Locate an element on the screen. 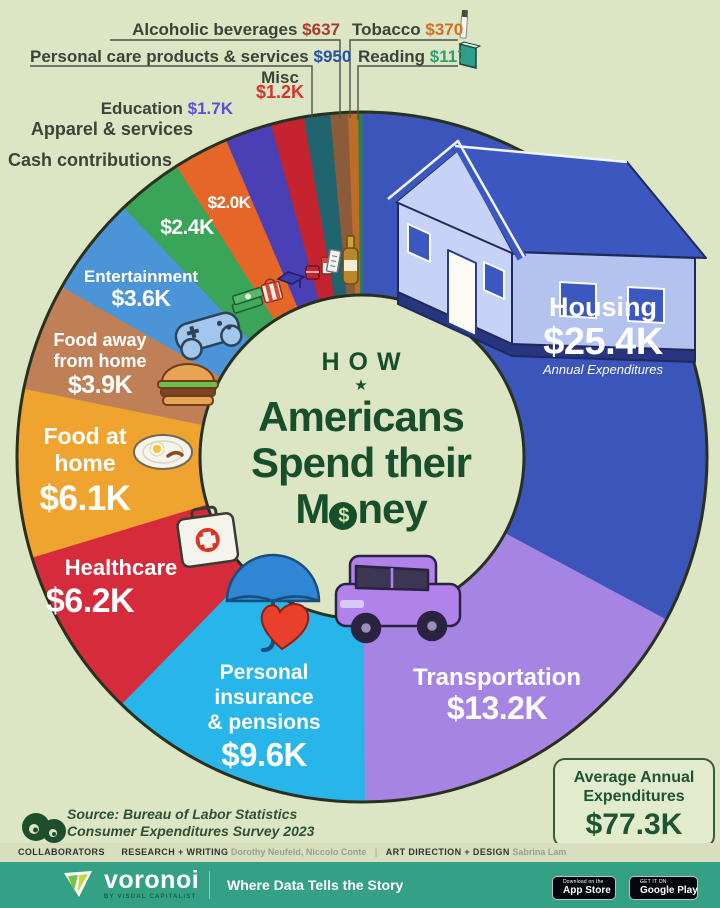 This screenshot has height=908, width=720. breakfast-plate-icon is located at coordinates (163, 452).